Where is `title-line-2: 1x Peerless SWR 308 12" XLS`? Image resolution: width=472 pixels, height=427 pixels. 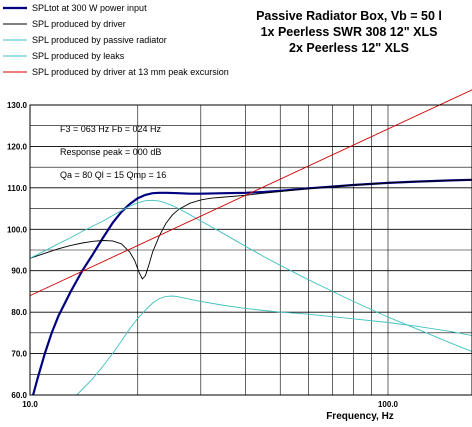
title-line-2: 1x Peerless SWR 308 12" XLS is located at coordinates (349, 32).